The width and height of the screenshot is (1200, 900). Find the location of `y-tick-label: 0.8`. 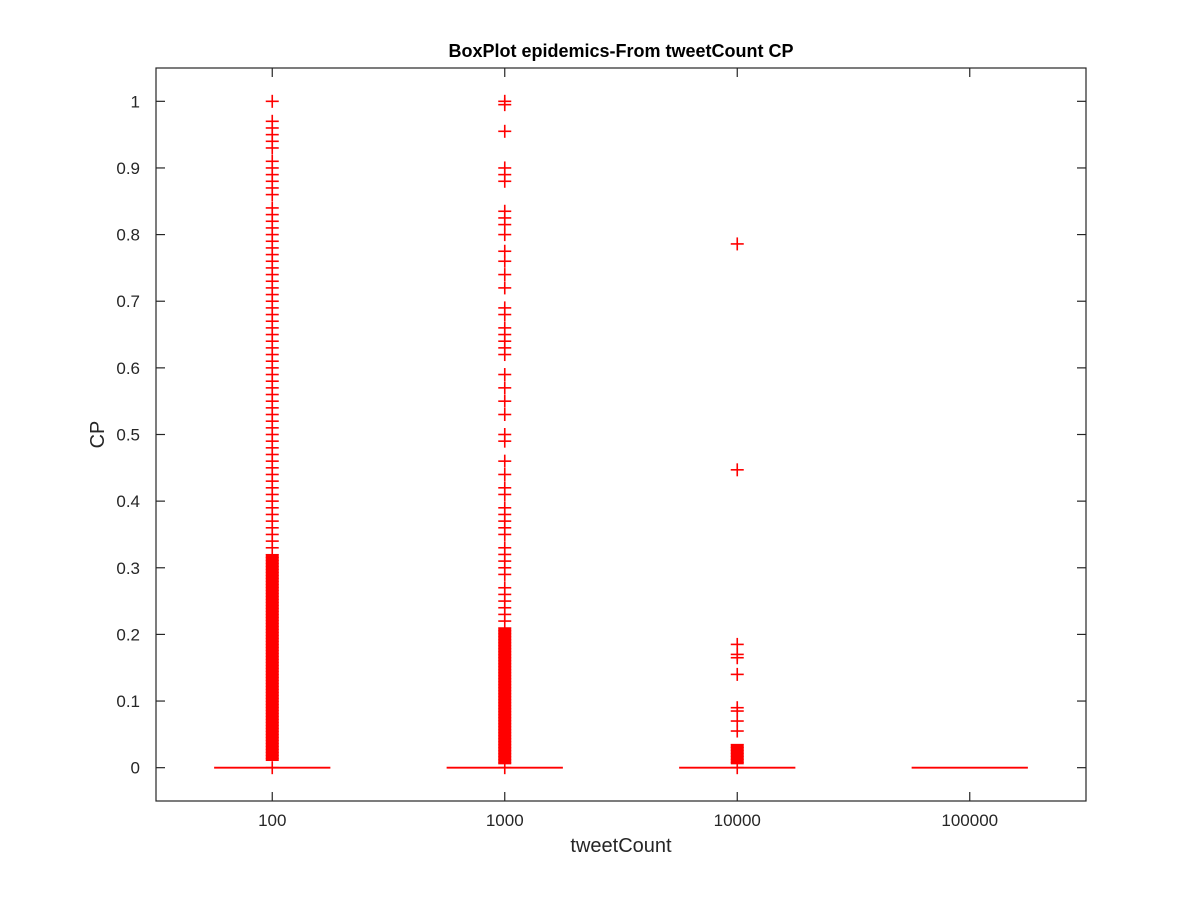

y-tick-label: 0.8 is located at coordinates (128, 235).